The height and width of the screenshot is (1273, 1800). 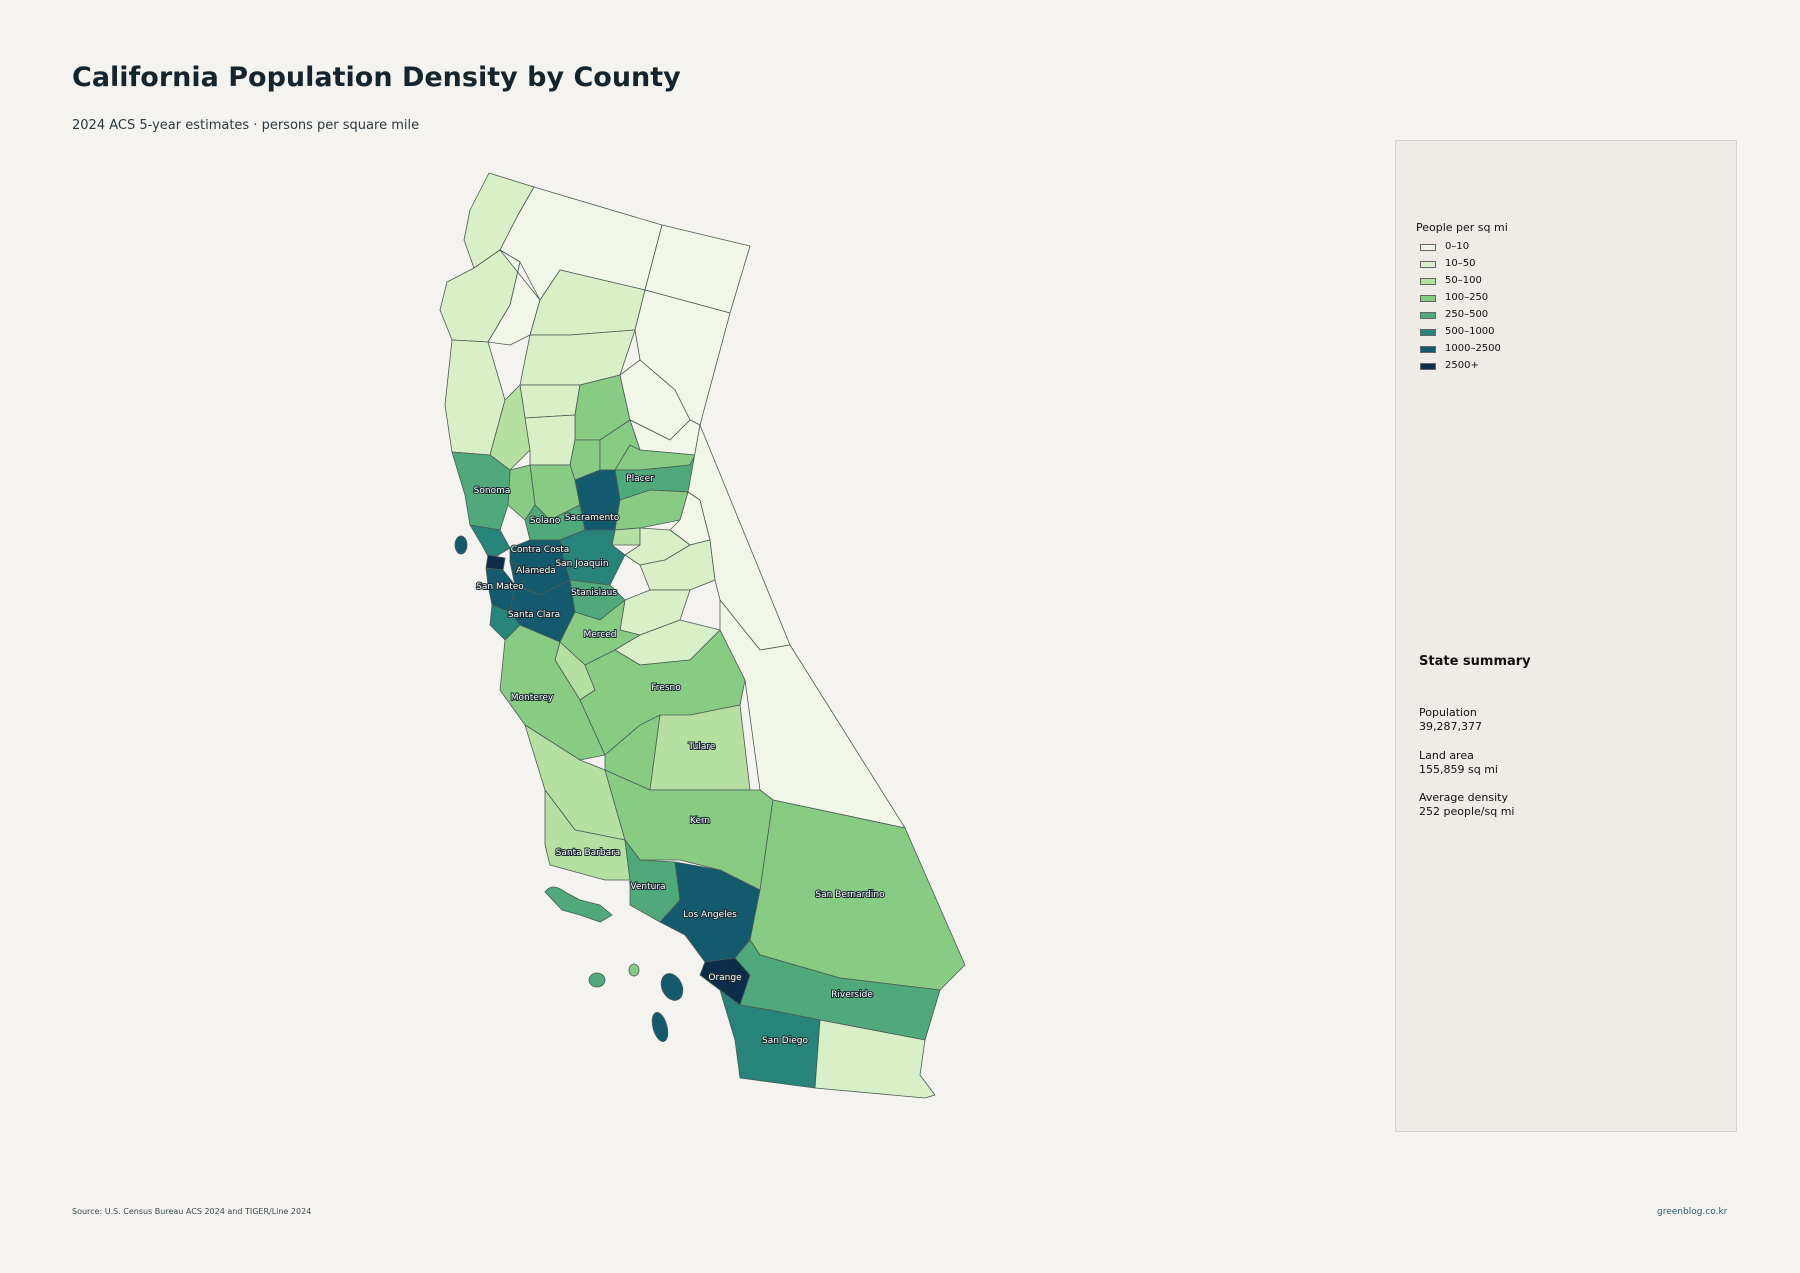 What do you see at coordinates (640, 479) in the screenshot?
I see `label-placer: Placer` at bounding box center [640, 479].